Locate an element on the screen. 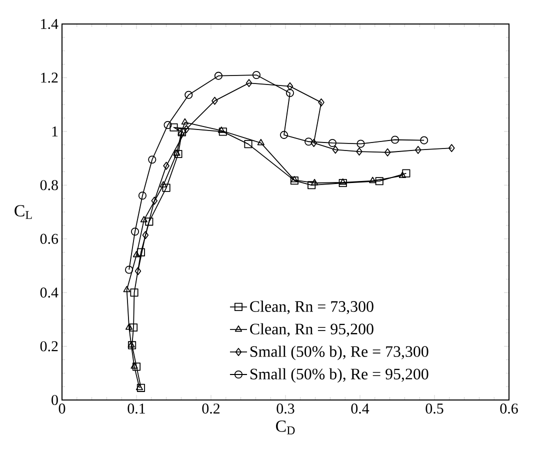 The width and height of the screenshot is (543, 452). x-tick-label: 0.4 is located at coordinates (360, 409).